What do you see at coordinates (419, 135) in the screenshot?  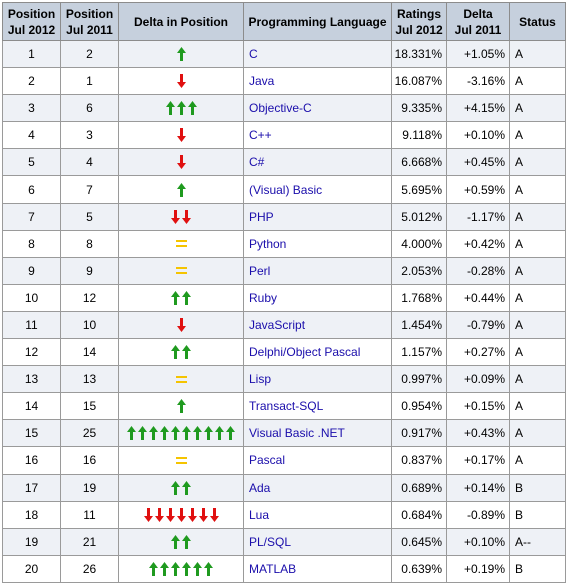 I see `rating-cell: 9.118%` at bounding box center [419, 135].